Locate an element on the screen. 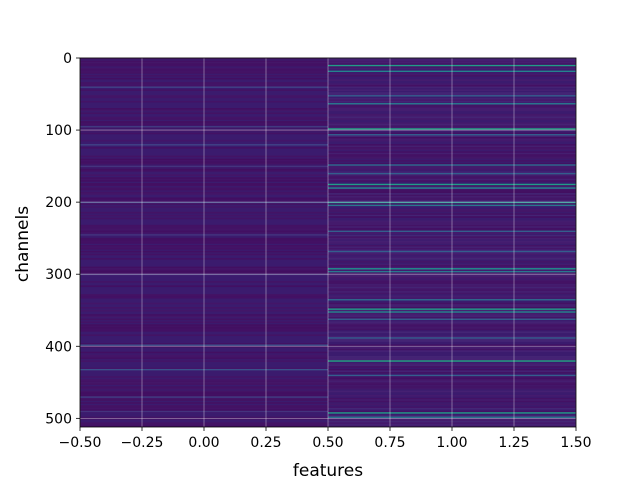 This screenshot has height=480, width=640. x-tick-label: 0.25 is located at coordinates (265, 443).